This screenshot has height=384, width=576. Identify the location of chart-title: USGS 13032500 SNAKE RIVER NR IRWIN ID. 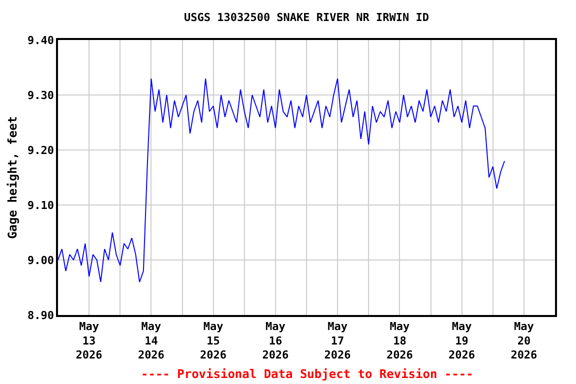
(307, 17).